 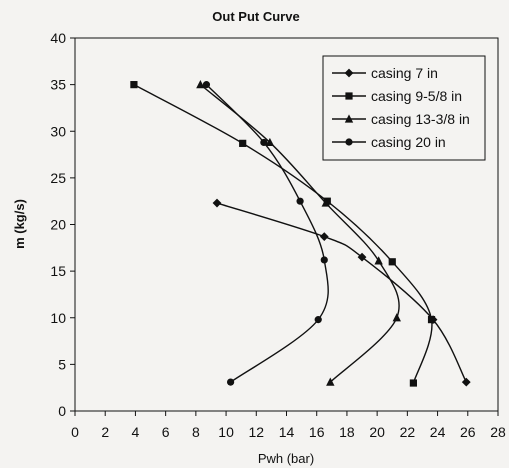 I want to click on x-axis-label: Pwh (bar), so click(x=286, y=458).